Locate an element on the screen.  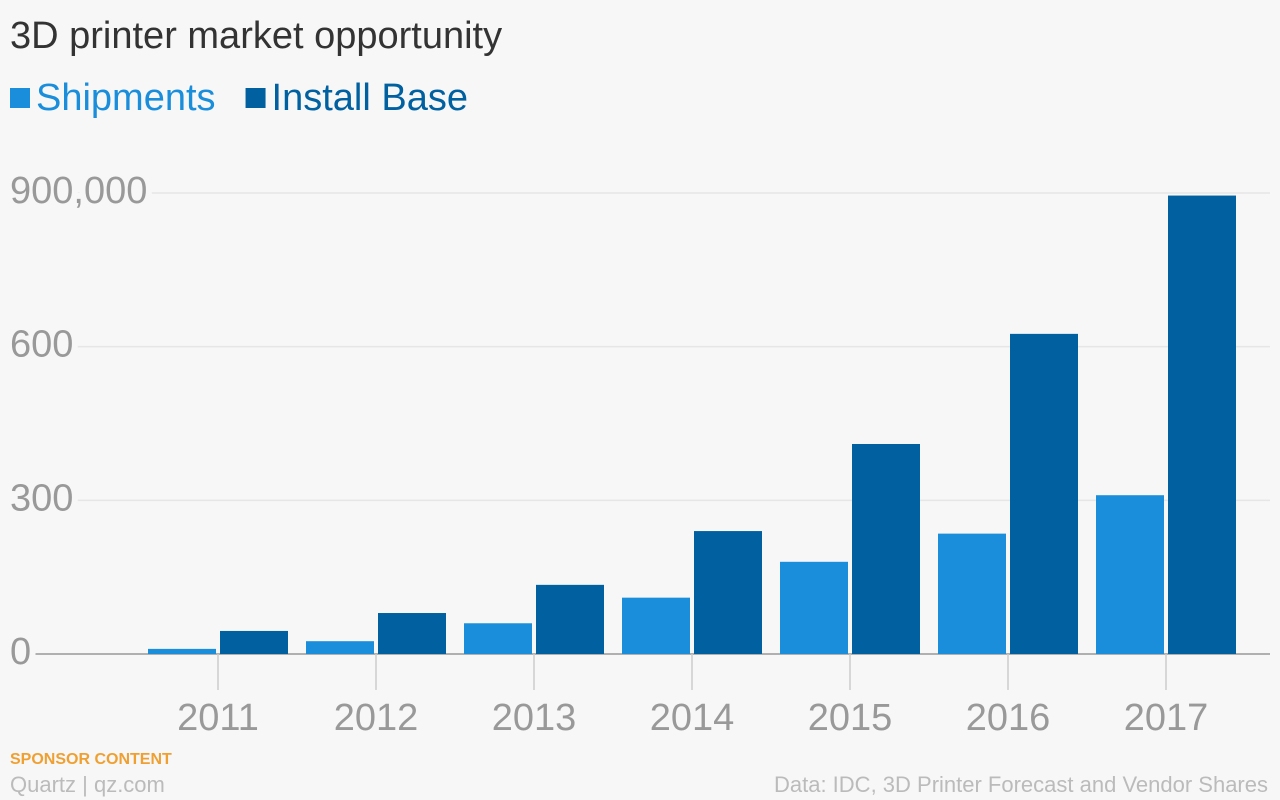
legend-label: Shipments is located at coordinates (126, 98).